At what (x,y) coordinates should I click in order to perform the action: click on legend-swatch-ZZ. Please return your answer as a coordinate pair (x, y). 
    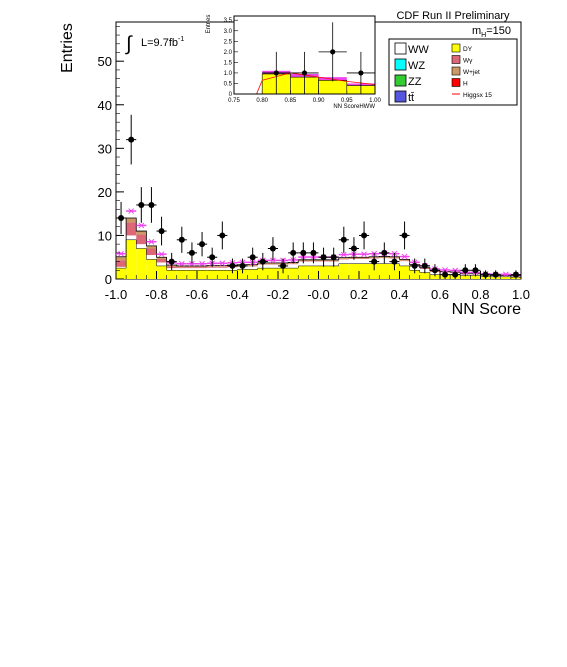
    Looking at the image, I should click on (400, 80).